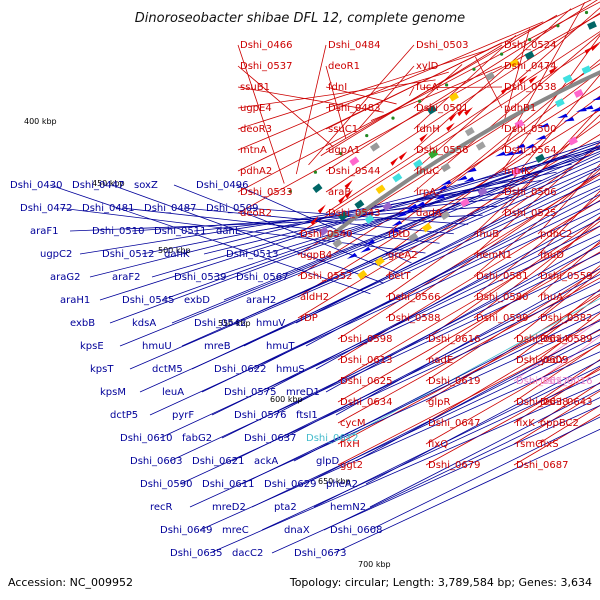 This screenshot has height=600, width=600. What do you see at coordinates (552, 360) in the screenshot?
I see `gene-label: yedY` at bounding box center [552, 360].